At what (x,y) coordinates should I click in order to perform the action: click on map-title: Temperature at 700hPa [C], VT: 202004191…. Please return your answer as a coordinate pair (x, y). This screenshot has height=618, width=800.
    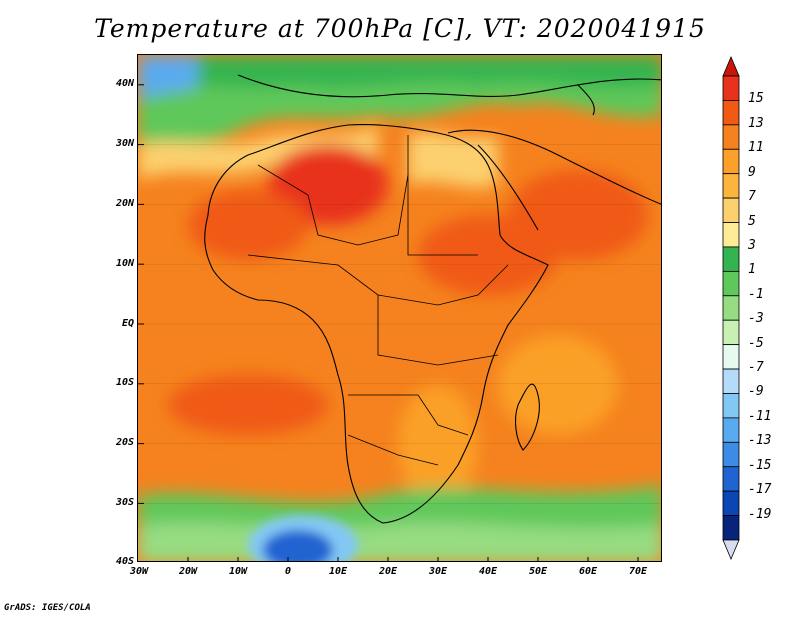
    Looking at the image, I should click on (400, 28).